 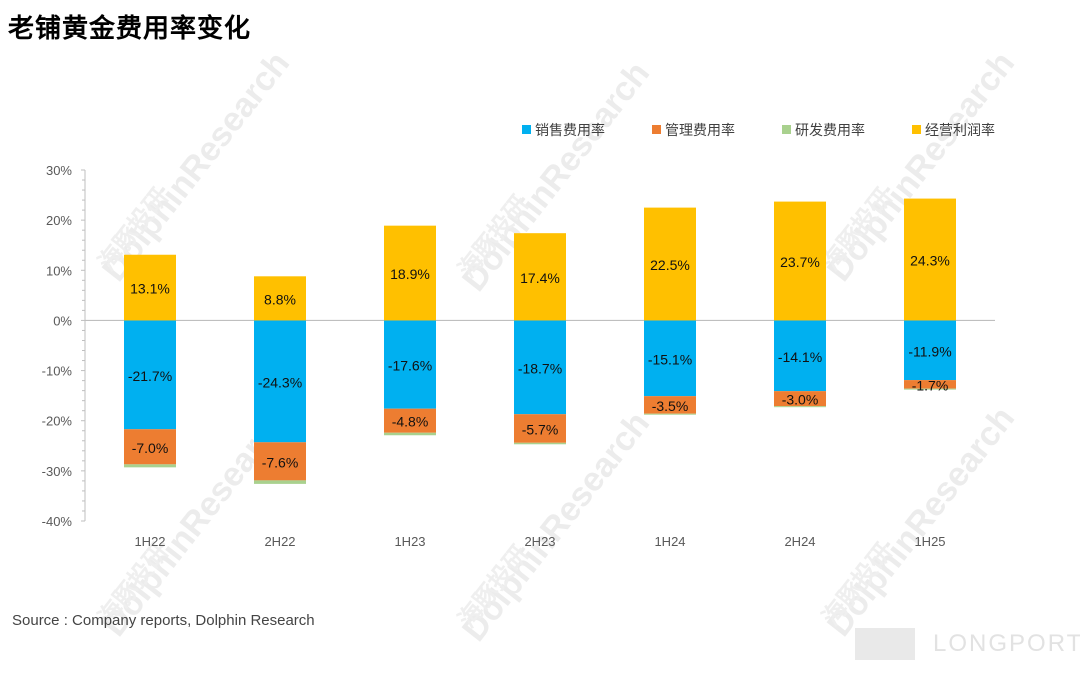 I want to click on x-tick-label: 2H23, so click(x=539, y=541).